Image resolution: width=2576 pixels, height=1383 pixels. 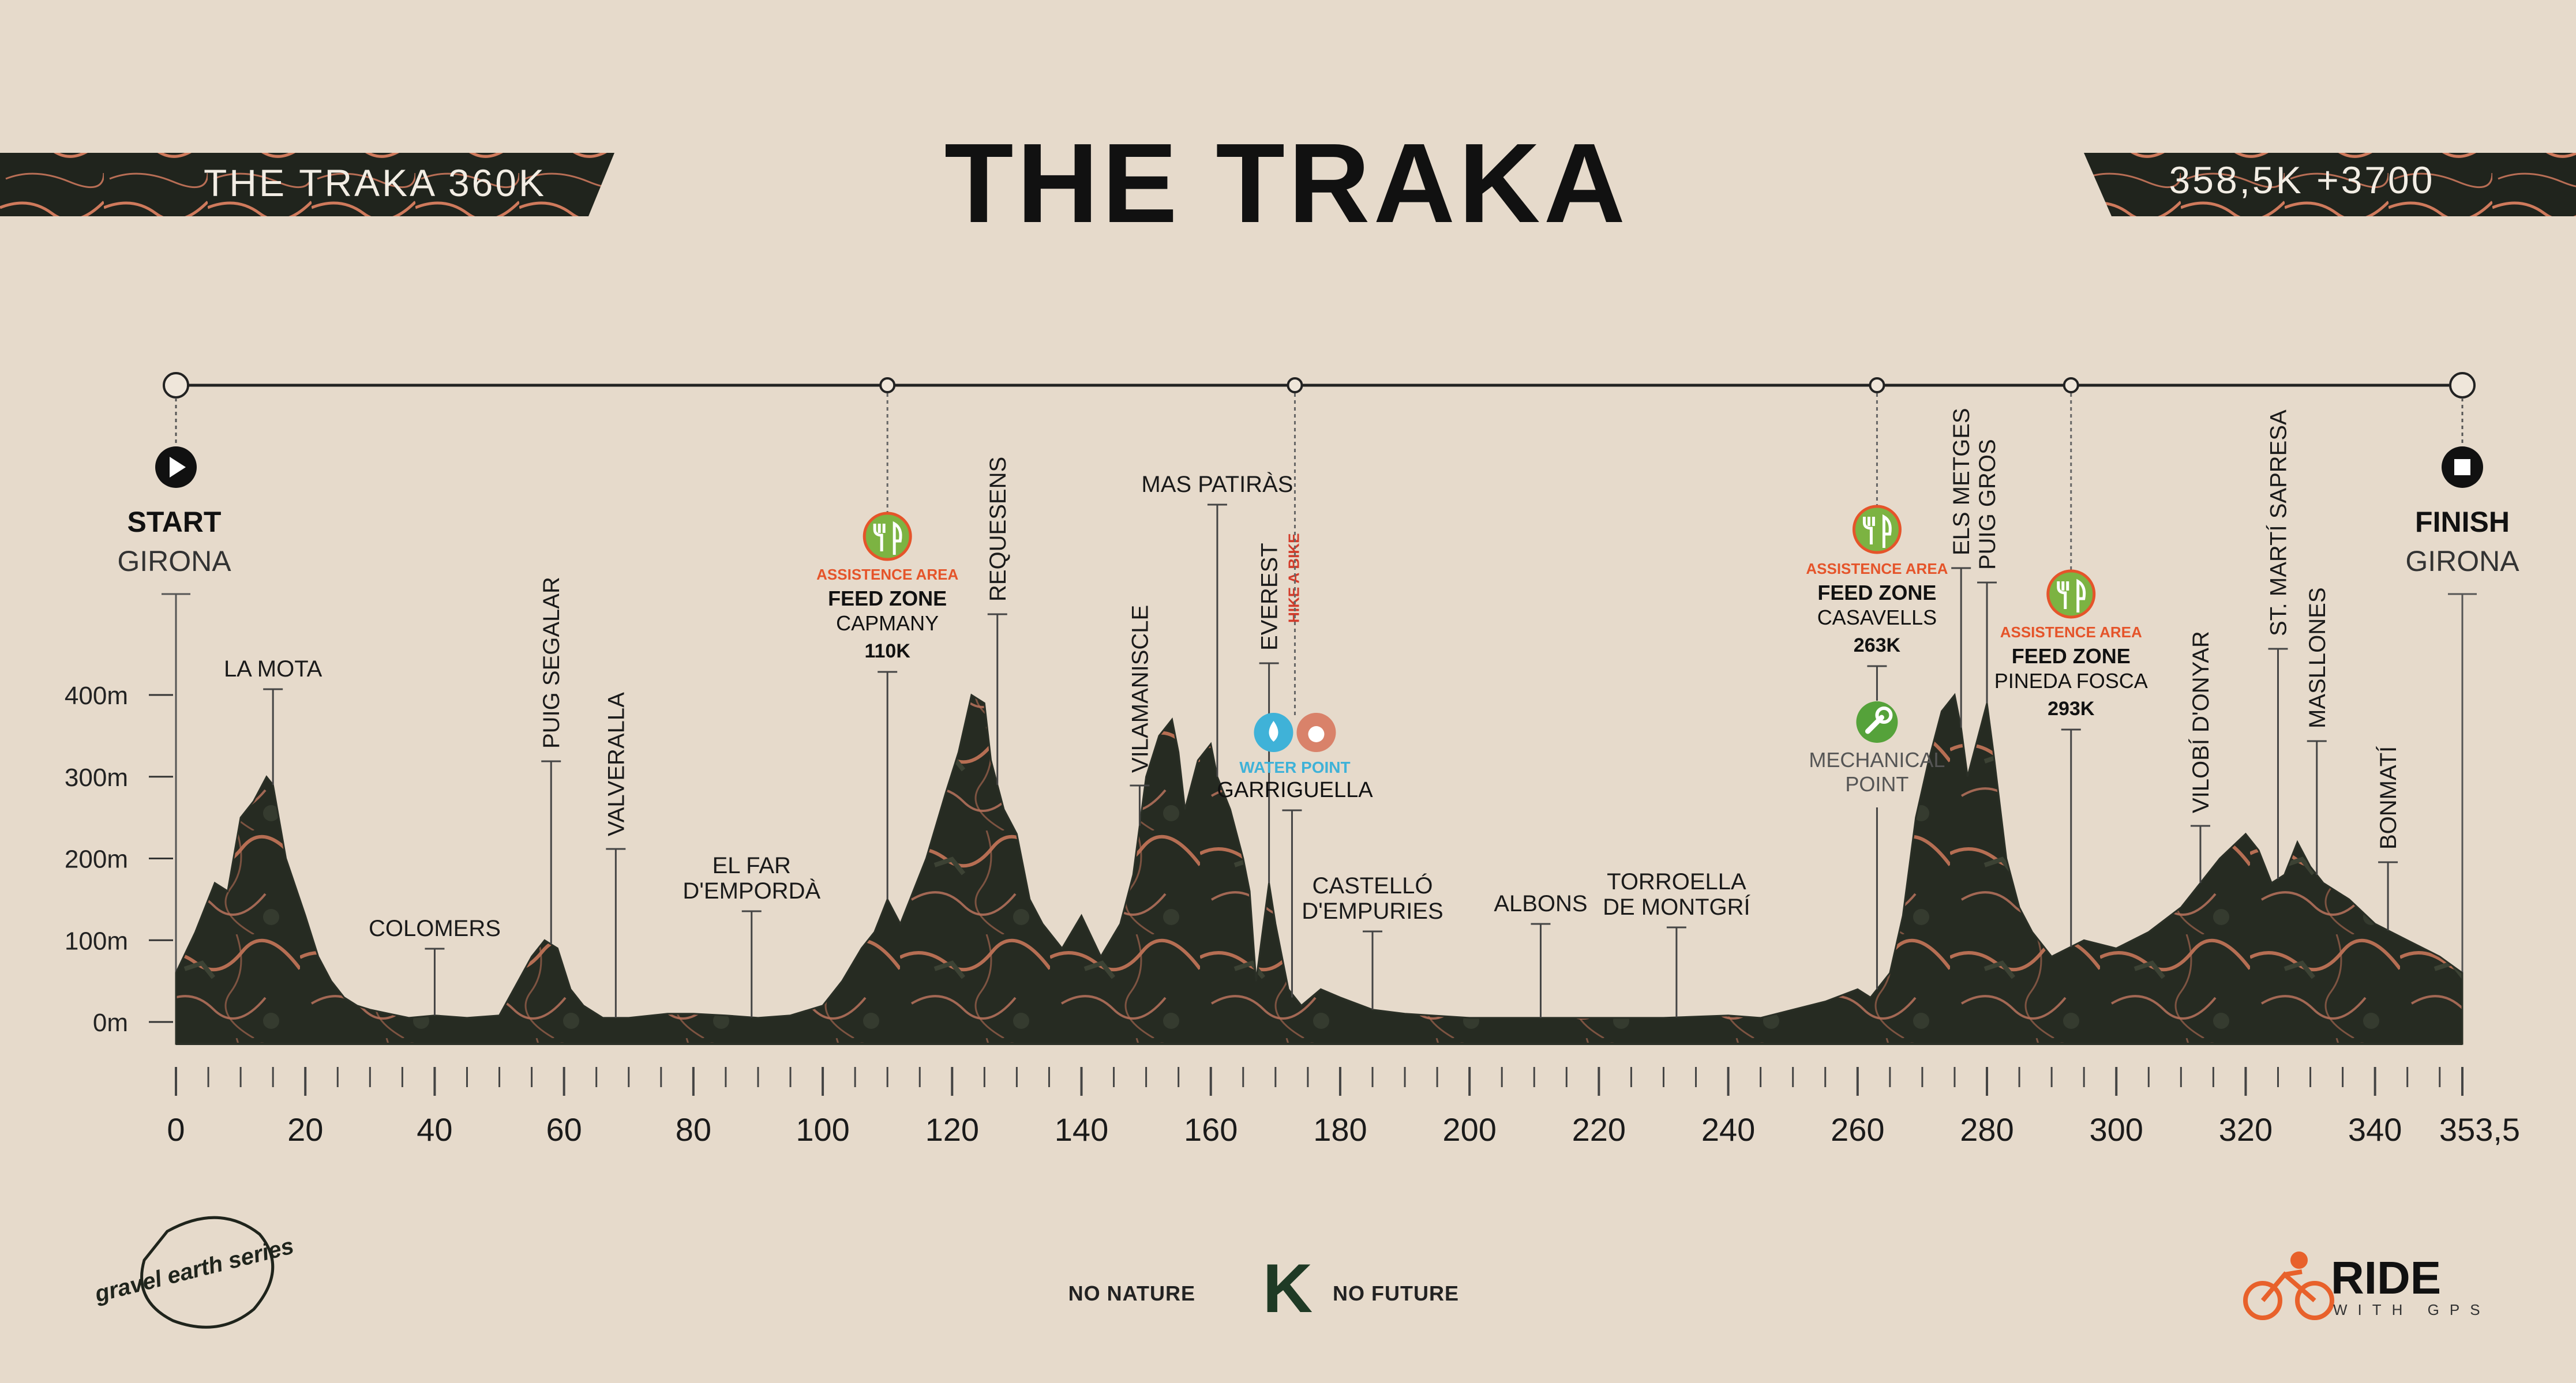 What do you see at coordinates (887, 651) in the screenshot?
I see `km-label: 110K` at bounding box center [887, 651].